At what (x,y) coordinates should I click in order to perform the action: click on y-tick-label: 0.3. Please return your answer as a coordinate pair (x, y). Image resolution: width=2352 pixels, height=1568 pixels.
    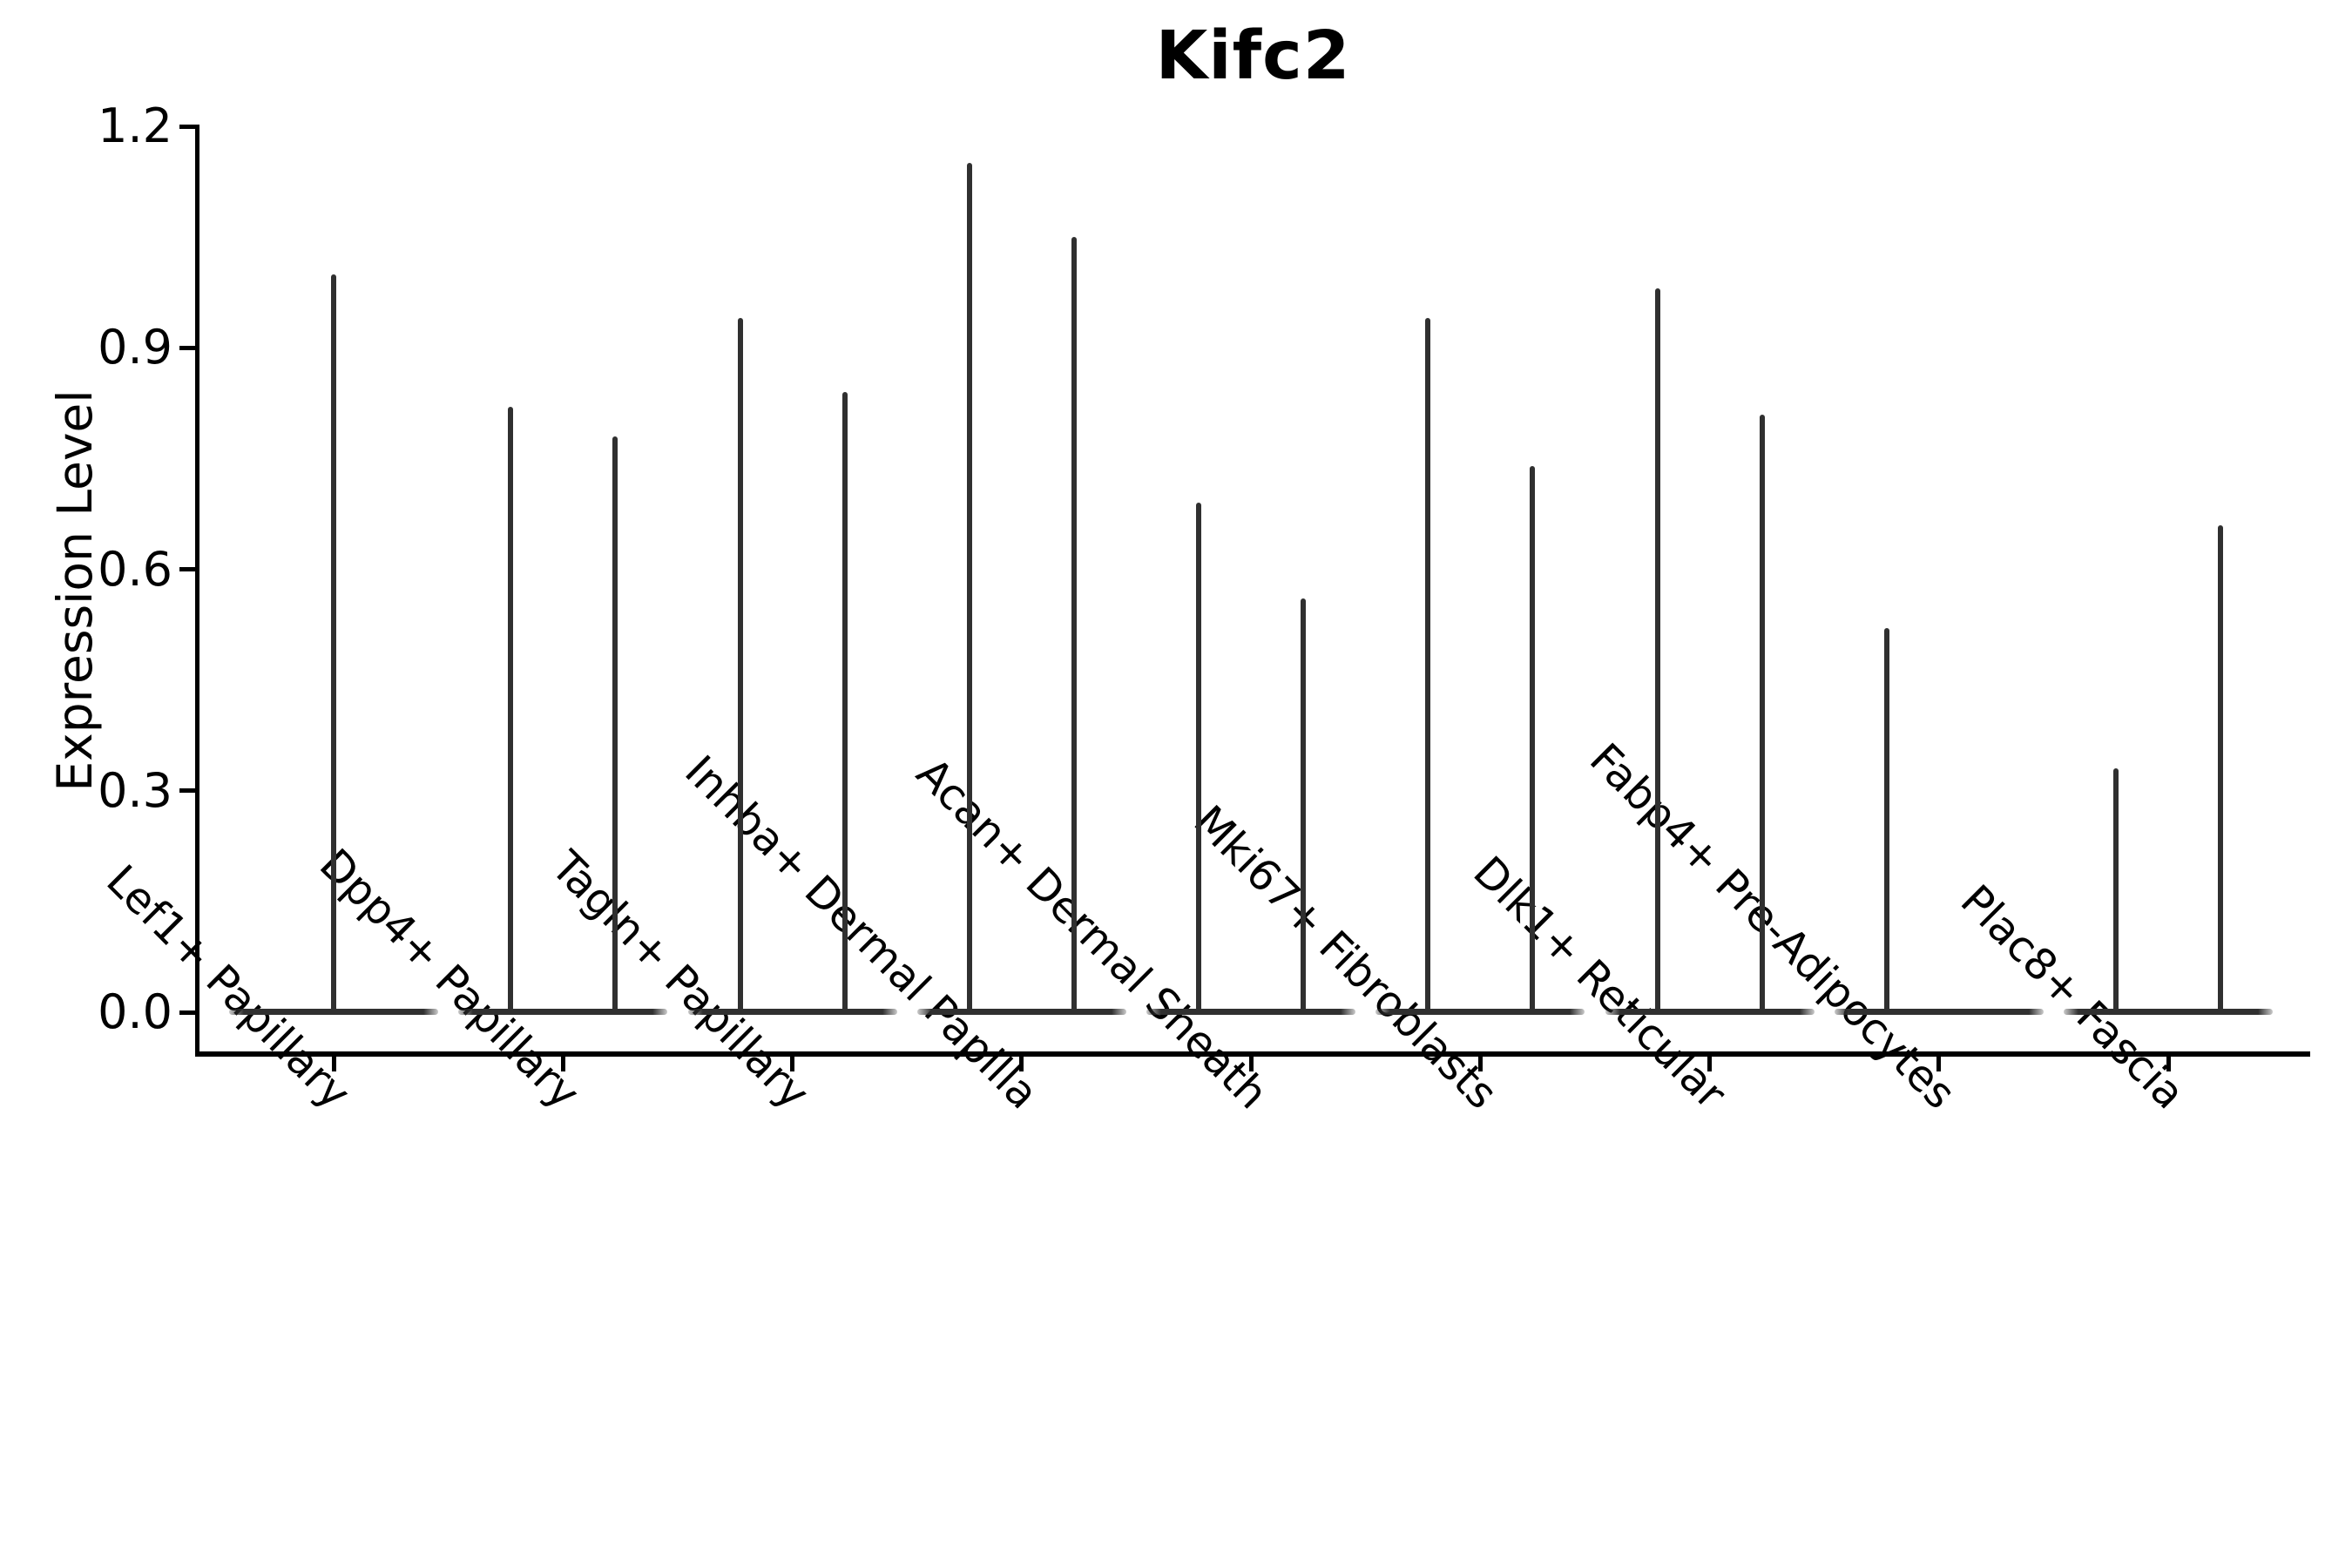
    Looking at the image, I should click on (135, 790).